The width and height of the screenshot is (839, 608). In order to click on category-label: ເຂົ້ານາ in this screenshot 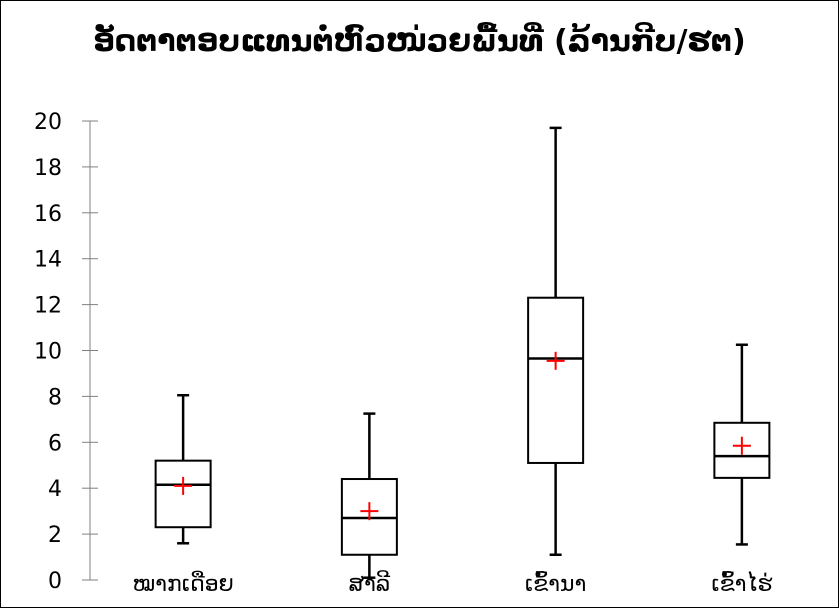, I will do `click(556, 584)`.